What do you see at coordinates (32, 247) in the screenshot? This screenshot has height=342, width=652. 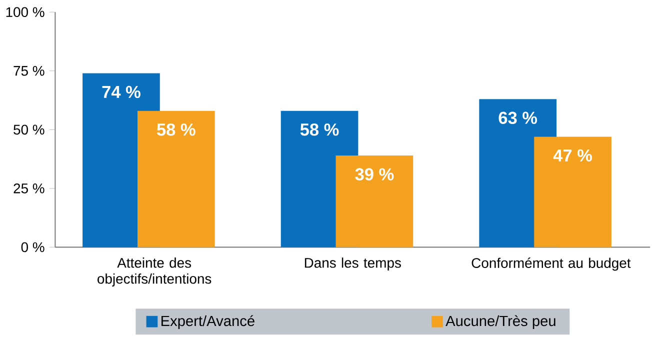 I see `y-tick-label: 0 %` at bounding box center [32, 247].